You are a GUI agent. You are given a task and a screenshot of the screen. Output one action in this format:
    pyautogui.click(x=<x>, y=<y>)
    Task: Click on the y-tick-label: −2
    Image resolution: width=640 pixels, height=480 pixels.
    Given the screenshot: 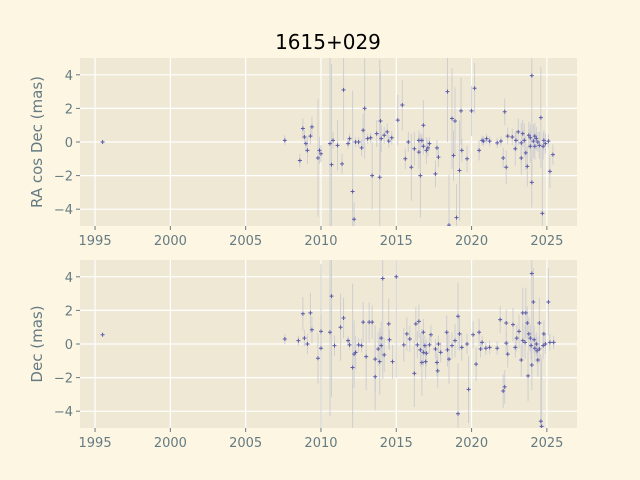 What is the action you would take?
    pyautogui.click(x=63, y=379)
    